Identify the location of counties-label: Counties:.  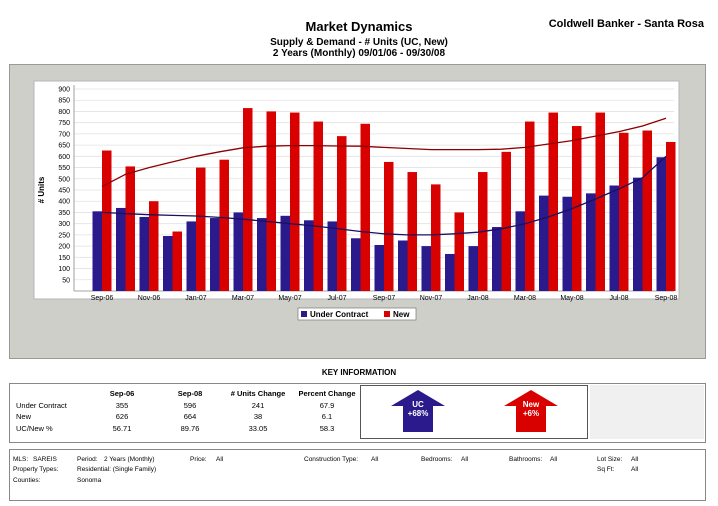
(27, 480).